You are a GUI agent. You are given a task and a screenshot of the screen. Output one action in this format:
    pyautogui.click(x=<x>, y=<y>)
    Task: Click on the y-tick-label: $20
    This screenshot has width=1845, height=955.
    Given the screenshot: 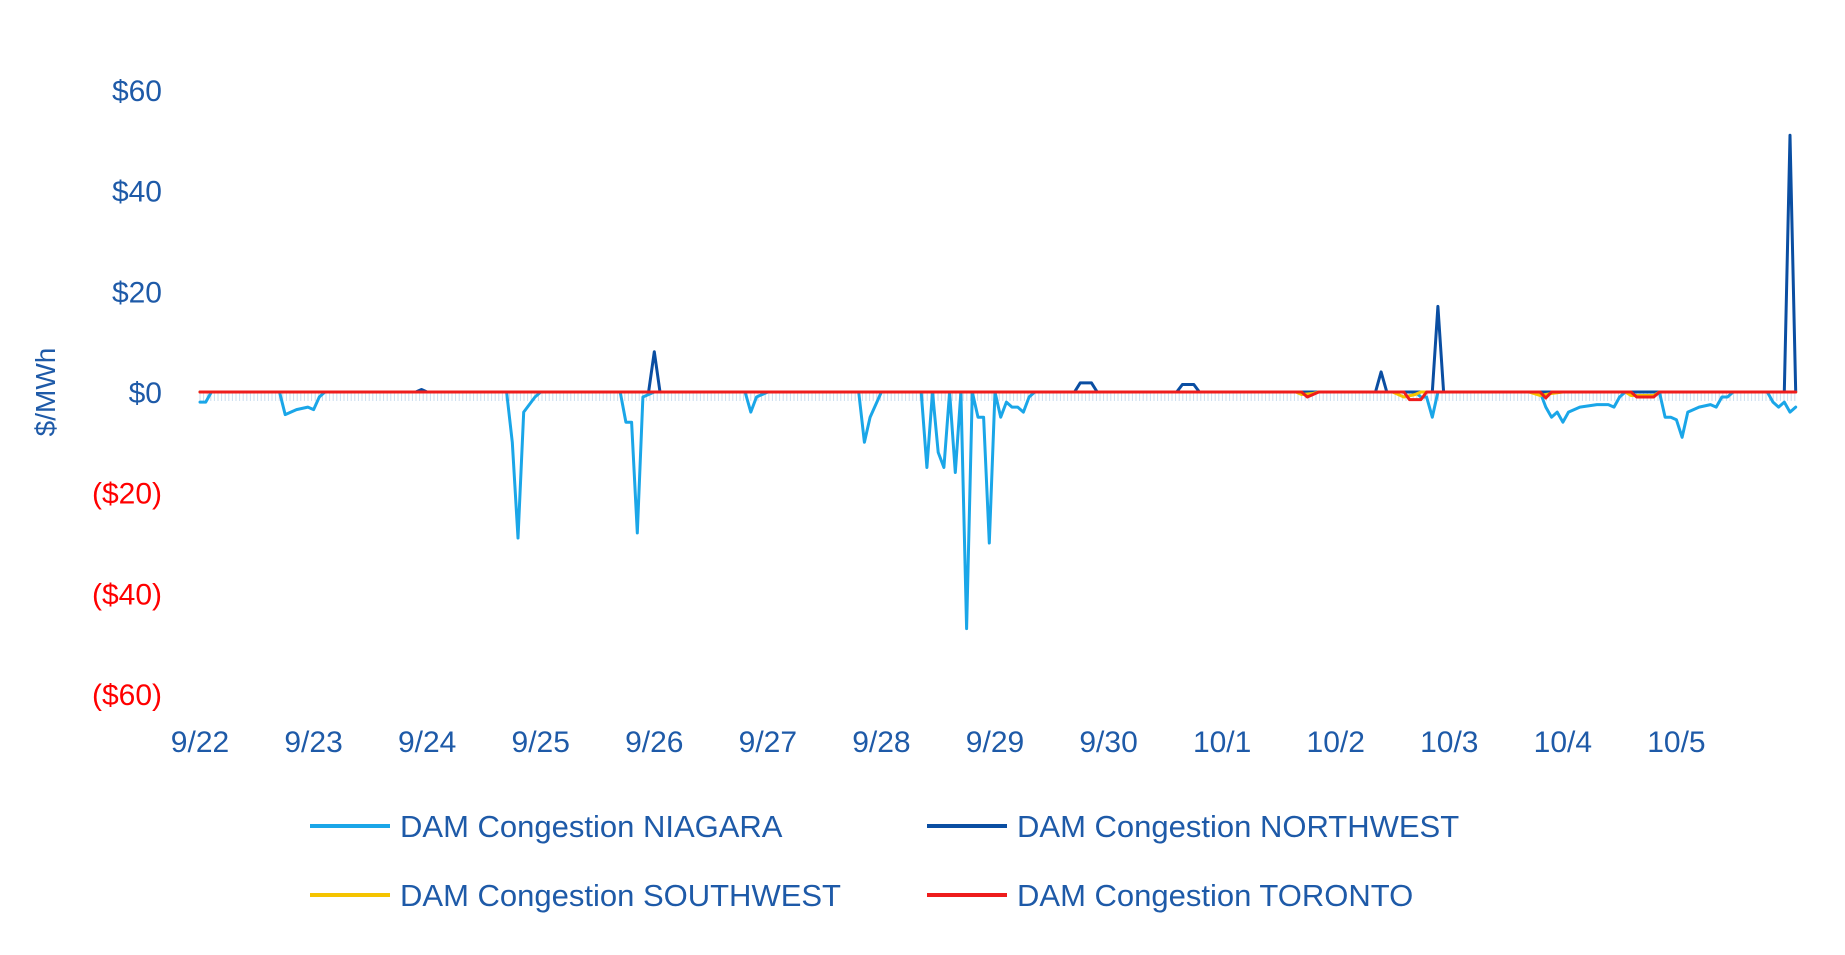 What is the action you would take?
    pyautogui.click(x=137, y=292)
    